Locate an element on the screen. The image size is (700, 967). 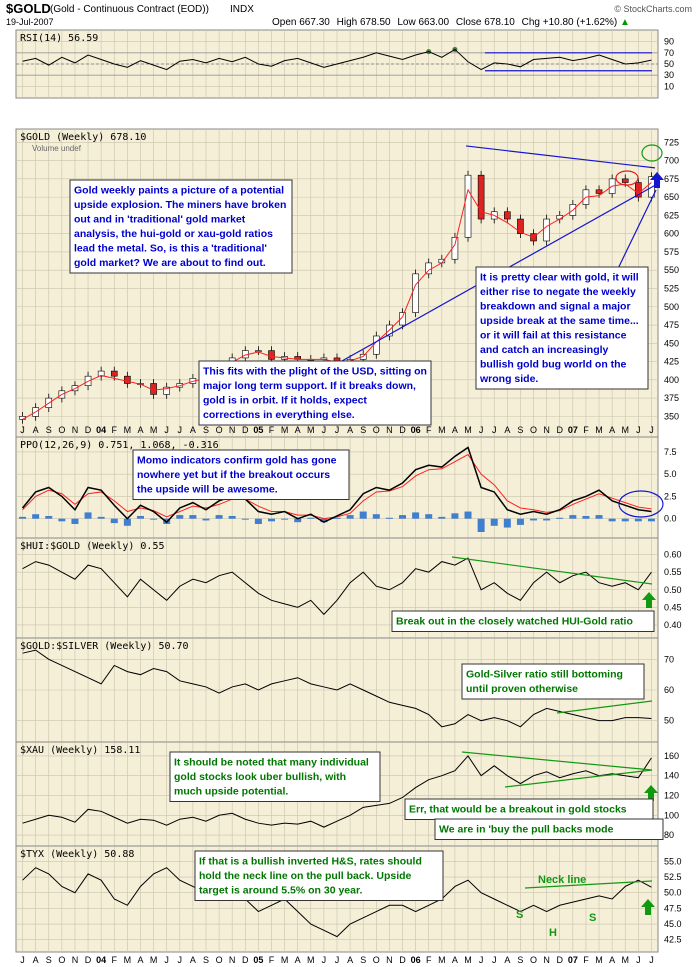
y-tick-label: 30 is located at coordinates (669, 75).